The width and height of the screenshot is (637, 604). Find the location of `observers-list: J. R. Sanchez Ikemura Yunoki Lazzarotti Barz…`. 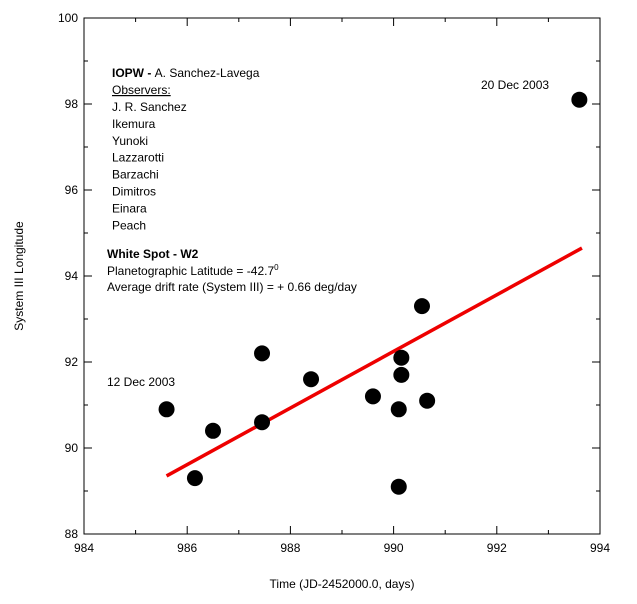

observers-list: J. R. Sanchez Ikemura Yunoki Lazzarotti Barz… is located at coordinates (149, 166).